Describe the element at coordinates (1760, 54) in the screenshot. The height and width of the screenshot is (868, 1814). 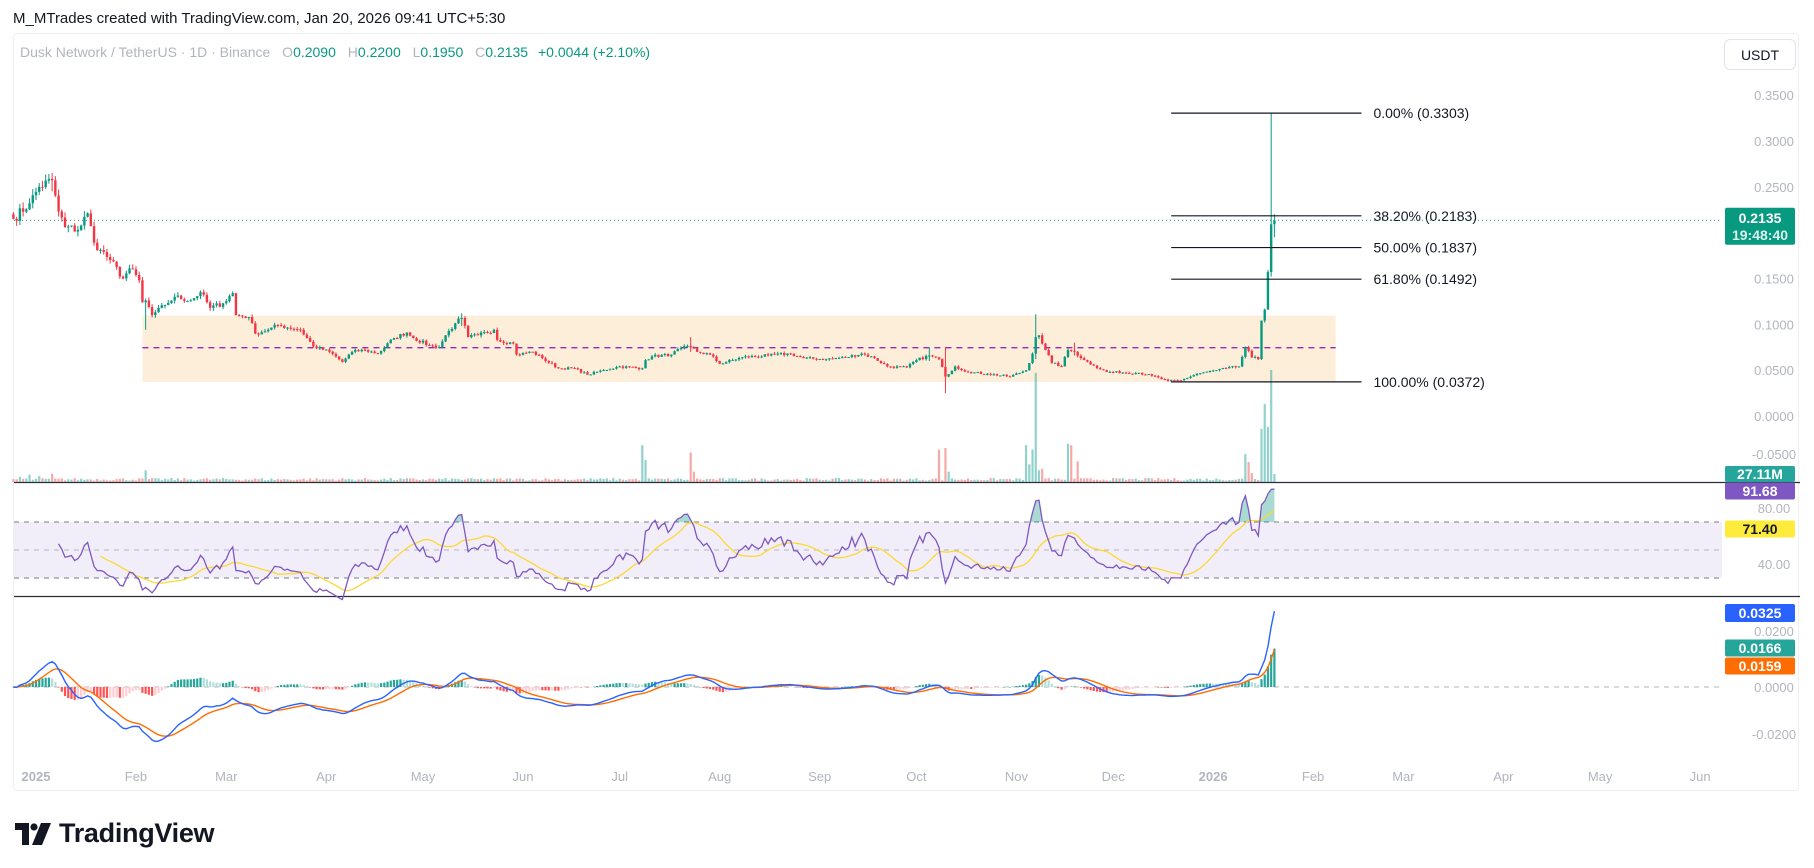
I see `currency-button: USDT` at that location.